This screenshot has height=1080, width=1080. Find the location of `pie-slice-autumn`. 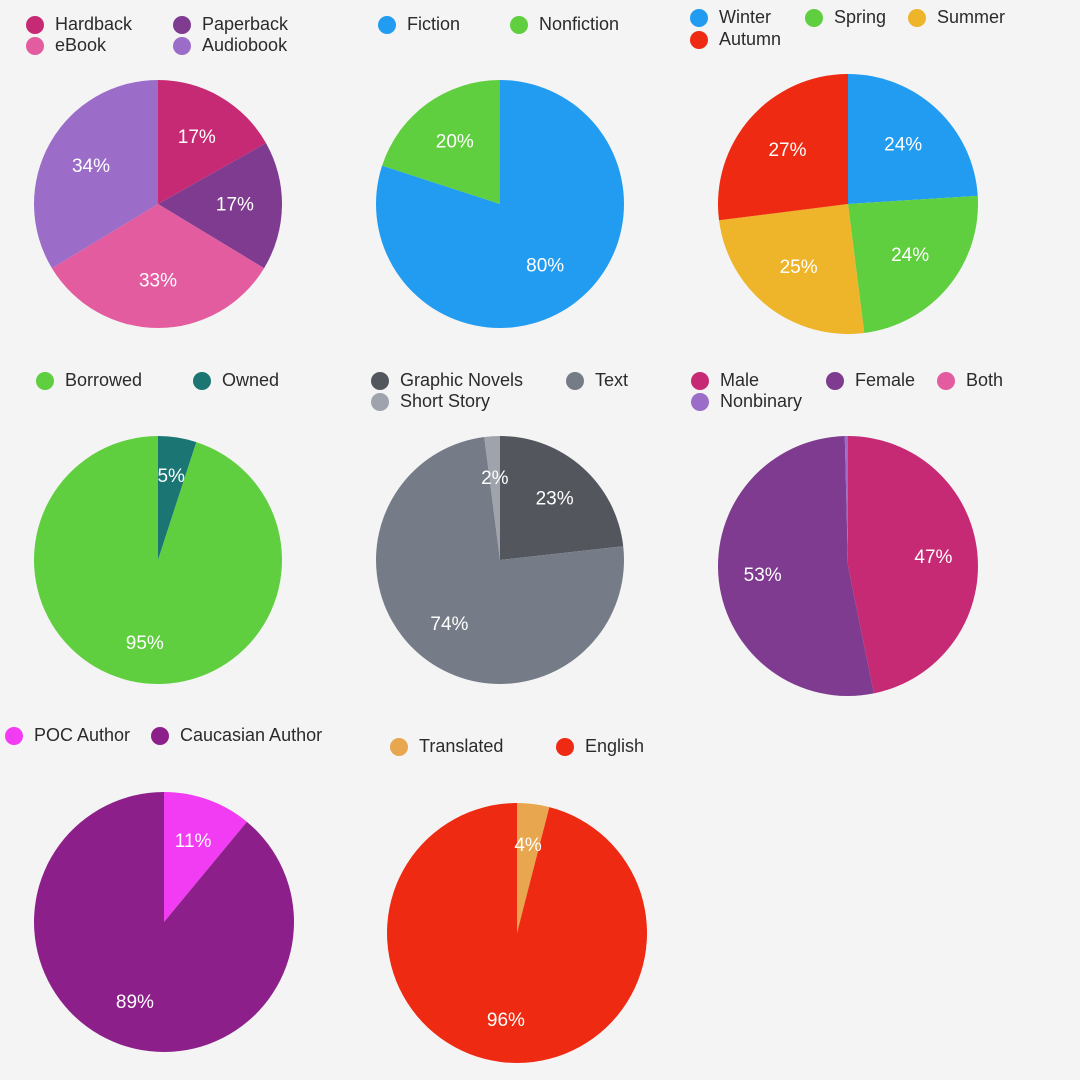

pie-slice-autumn is located at coordinates (783, 147).